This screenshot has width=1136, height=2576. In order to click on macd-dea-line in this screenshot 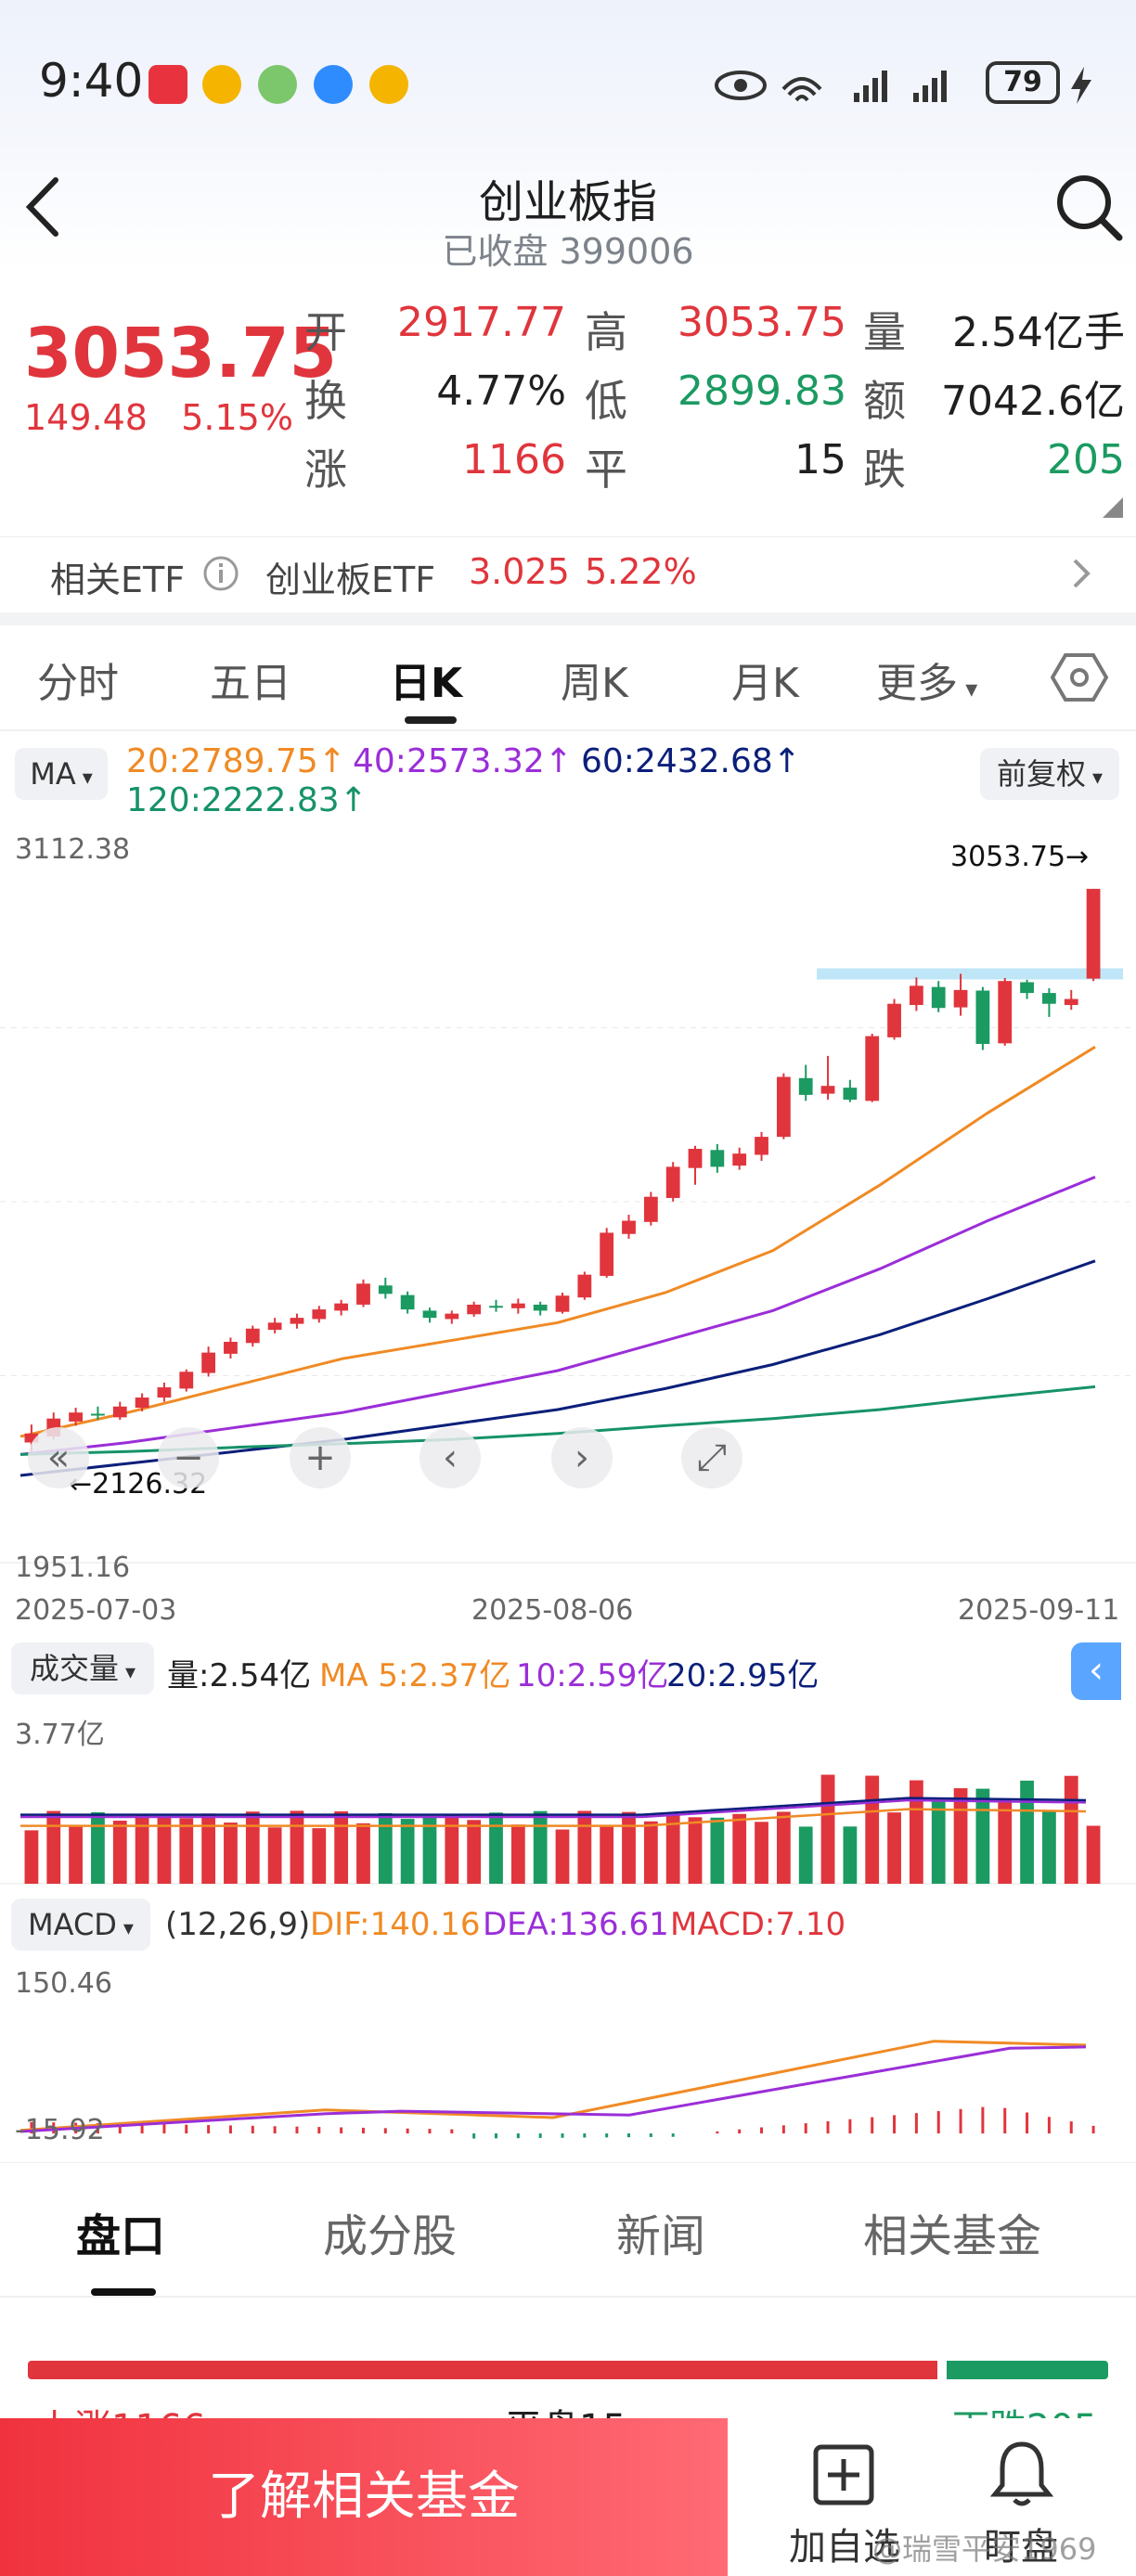, I will do `click(553, 2089)`.